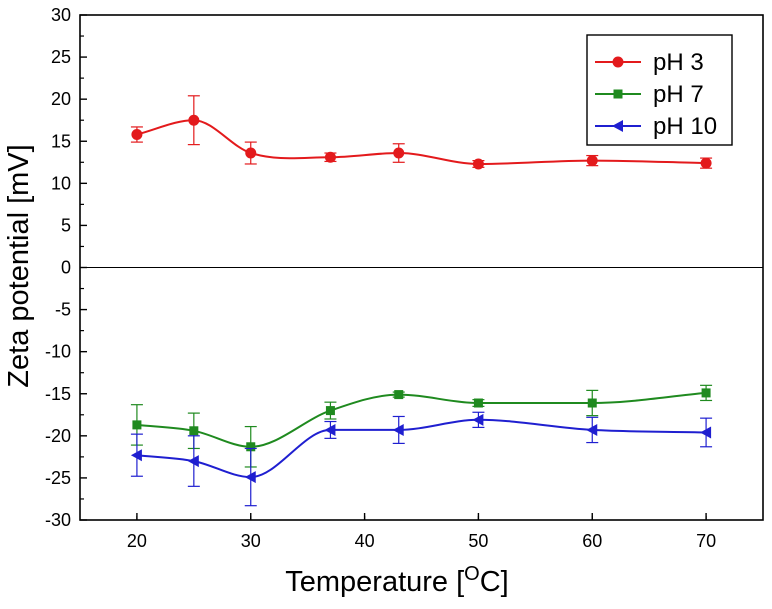 The width and height of the screenshot is (772, 609). I want to click on x-tick-label: 50, so click(478, 541).